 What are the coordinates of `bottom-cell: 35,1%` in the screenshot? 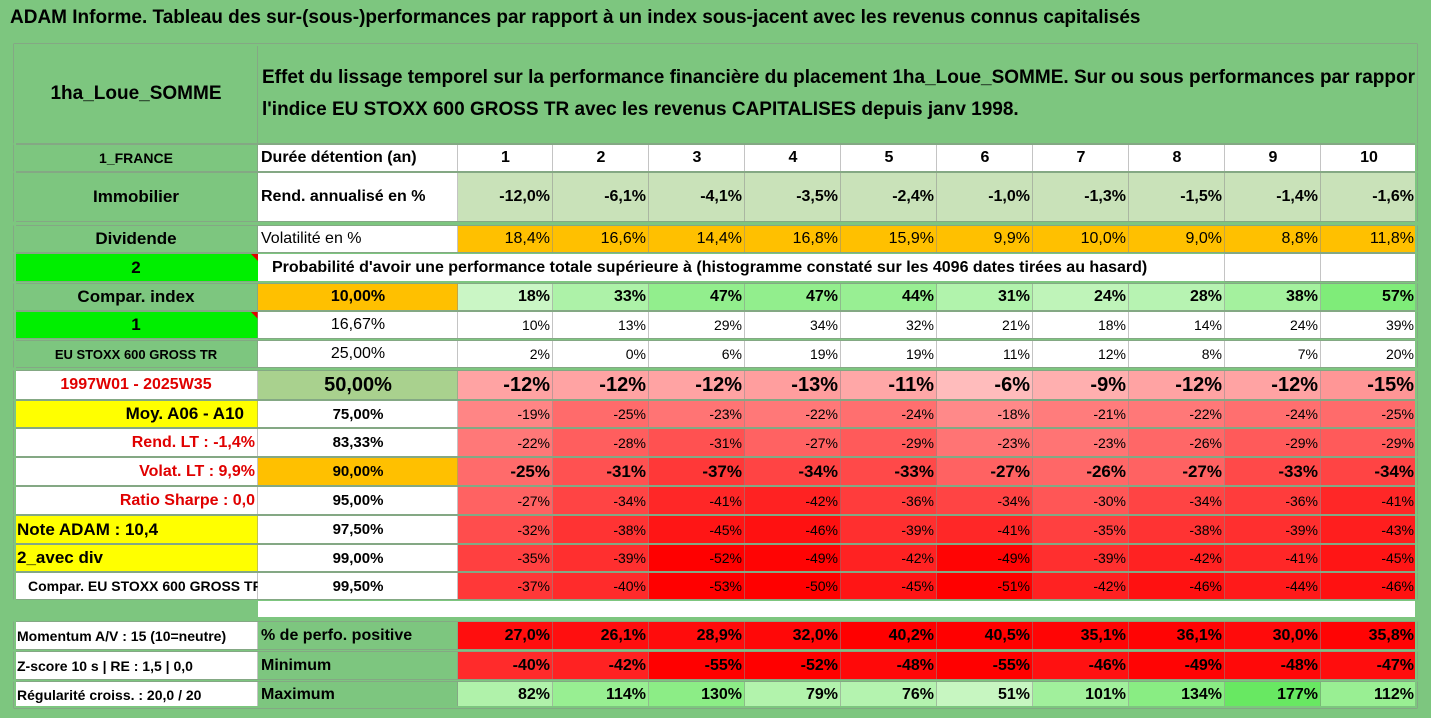 It's located at (1081, 635).